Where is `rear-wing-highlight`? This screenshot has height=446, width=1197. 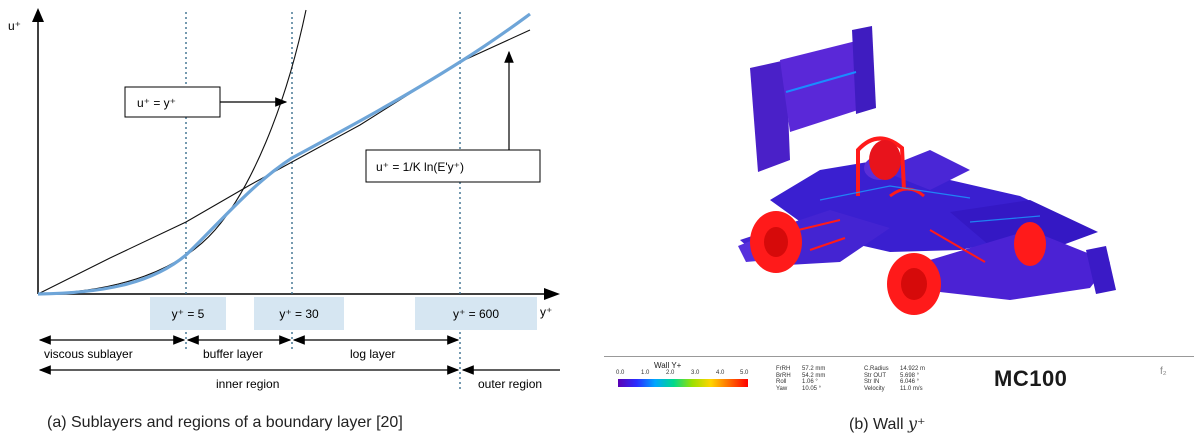 rear-wing-highlight is located at coordinates (821, 82).